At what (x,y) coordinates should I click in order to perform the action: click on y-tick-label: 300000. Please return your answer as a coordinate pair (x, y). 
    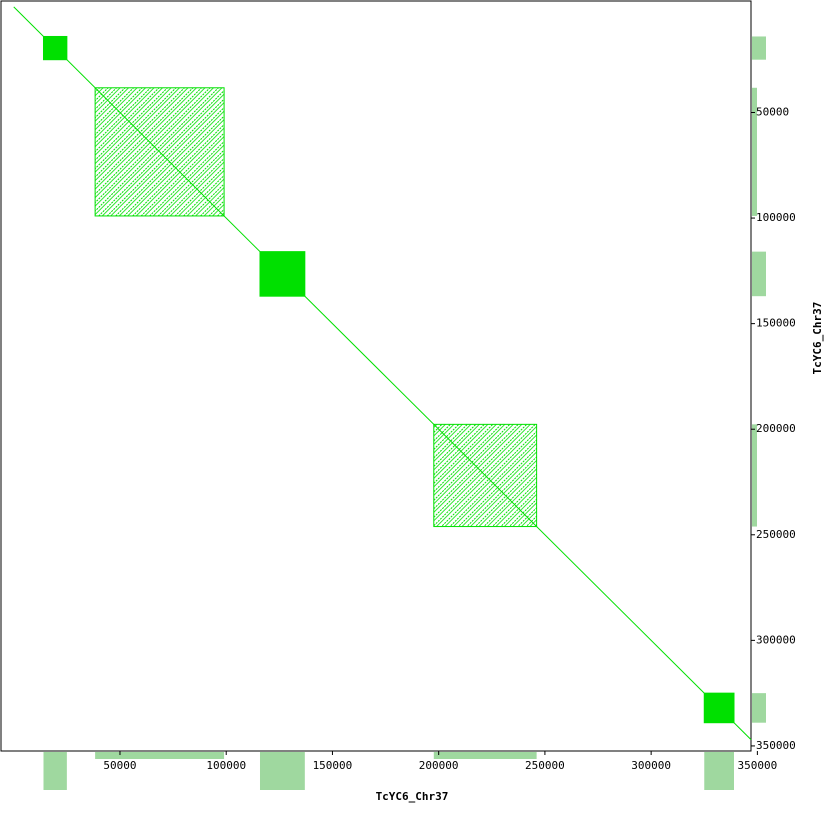
    Looking at the image, I should click on (776, 639).